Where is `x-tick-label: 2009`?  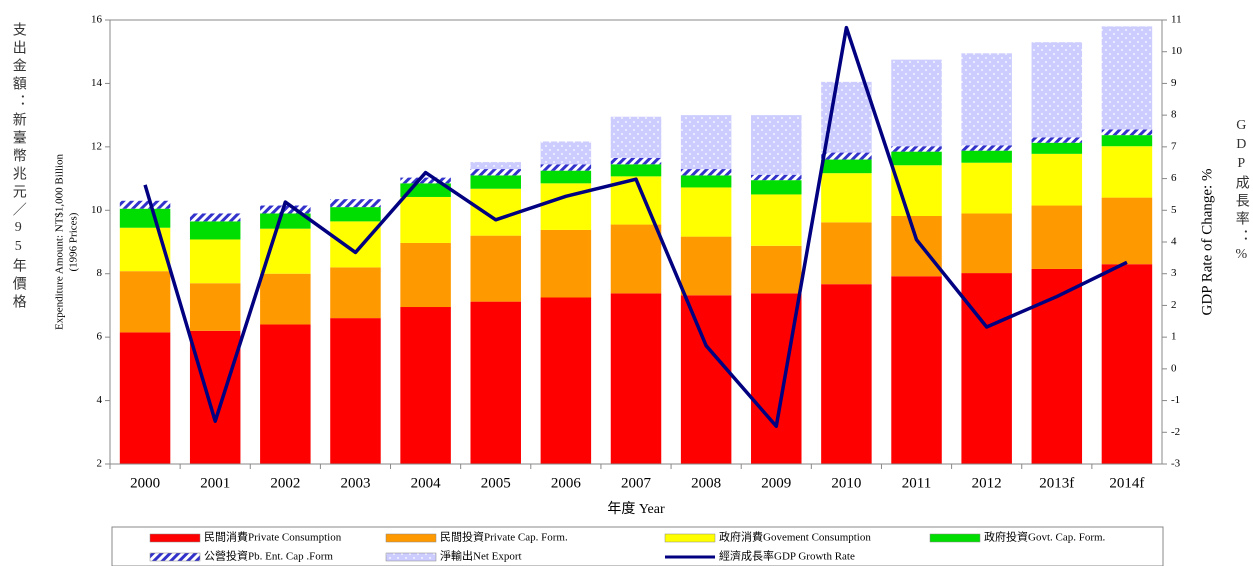
x-tick-label: 2009 is located at coordinates (776, 483).